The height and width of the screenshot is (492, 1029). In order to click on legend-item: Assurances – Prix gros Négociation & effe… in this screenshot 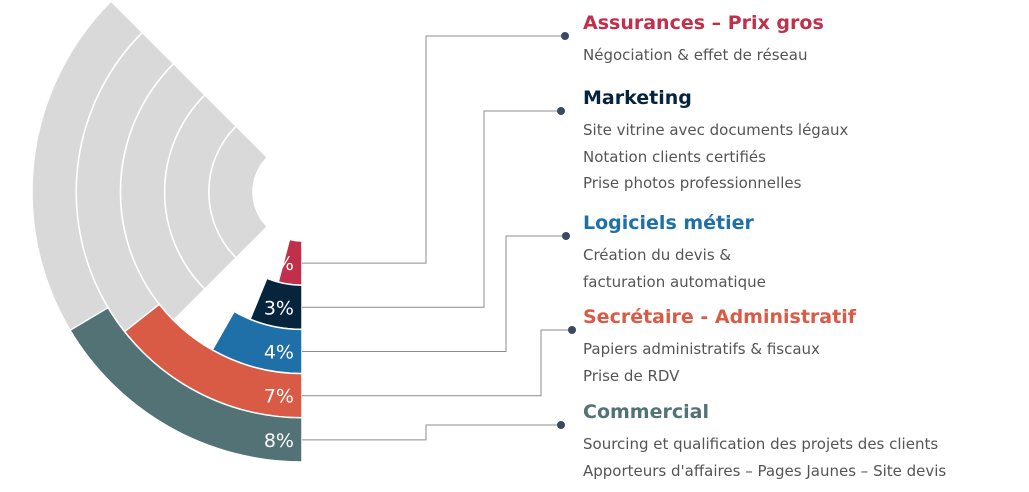, I will do `click(703, 40)`.